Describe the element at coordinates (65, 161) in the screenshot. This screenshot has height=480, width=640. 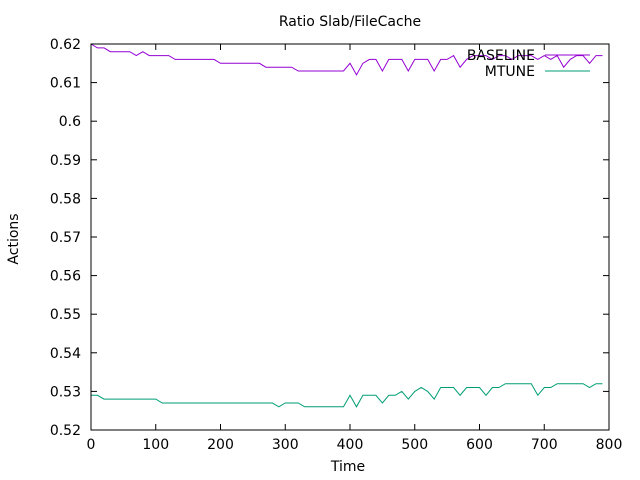
I see `y-tick-label: 0.59` at that location.